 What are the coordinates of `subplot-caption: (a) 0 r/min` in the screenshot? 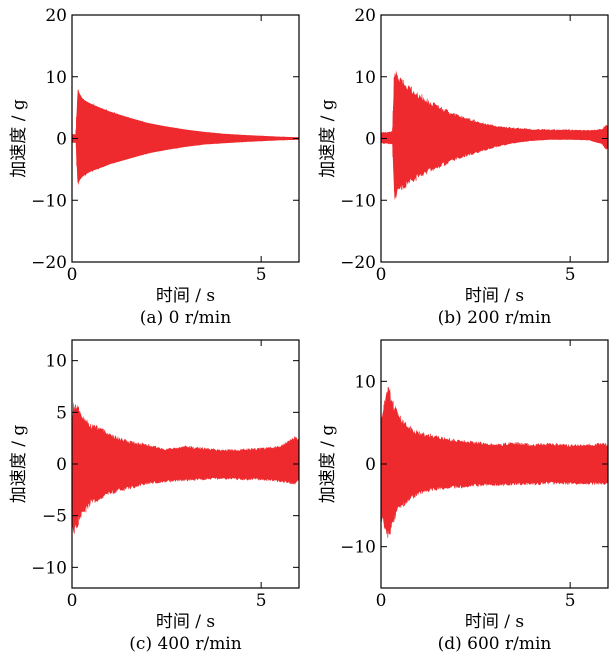 It's located at (185, 318).